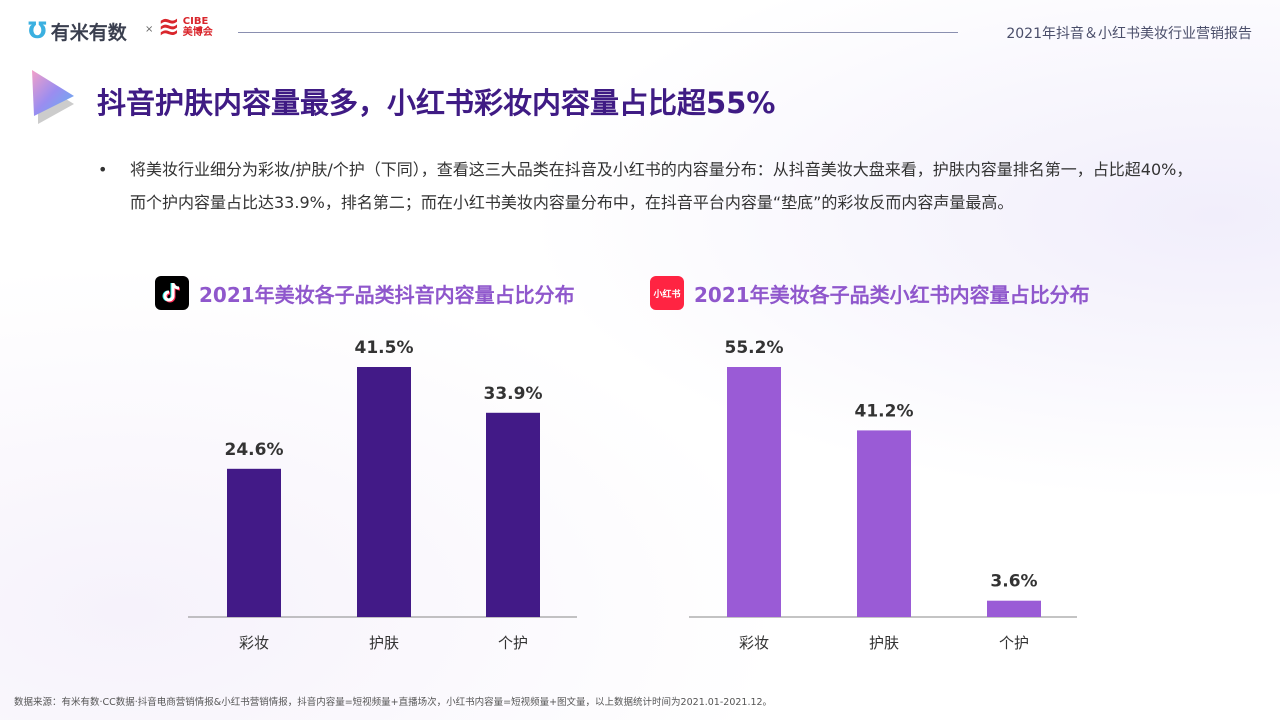 This screenshot has width=1280, height=720. I want to click on report-title: 2021年抖音＆小红书美妆行业营销报告, so click(1129, 34).